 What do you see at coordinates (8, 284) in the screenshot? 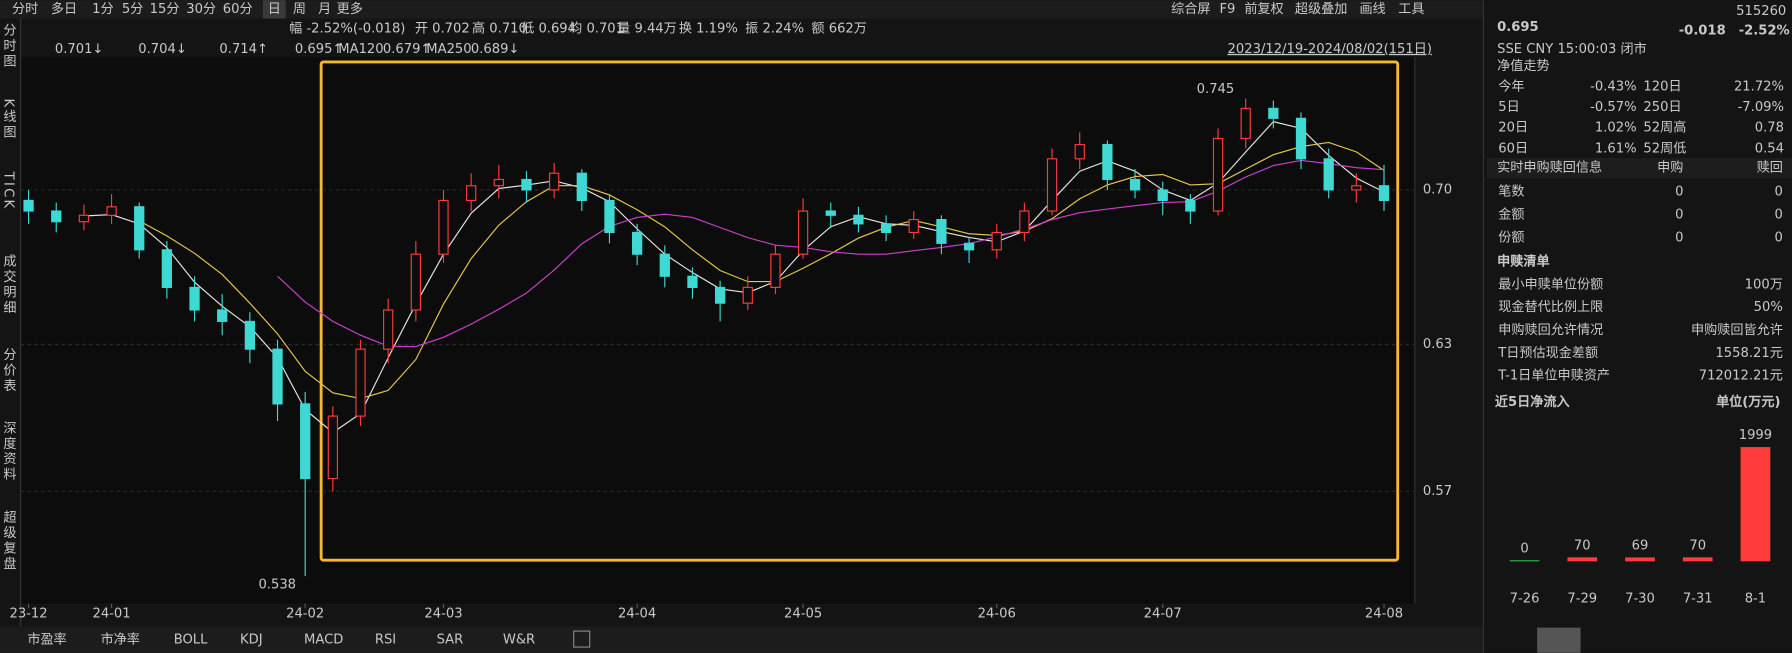
I see `side-tab: 成交明细` at bounding box center [8, 284].